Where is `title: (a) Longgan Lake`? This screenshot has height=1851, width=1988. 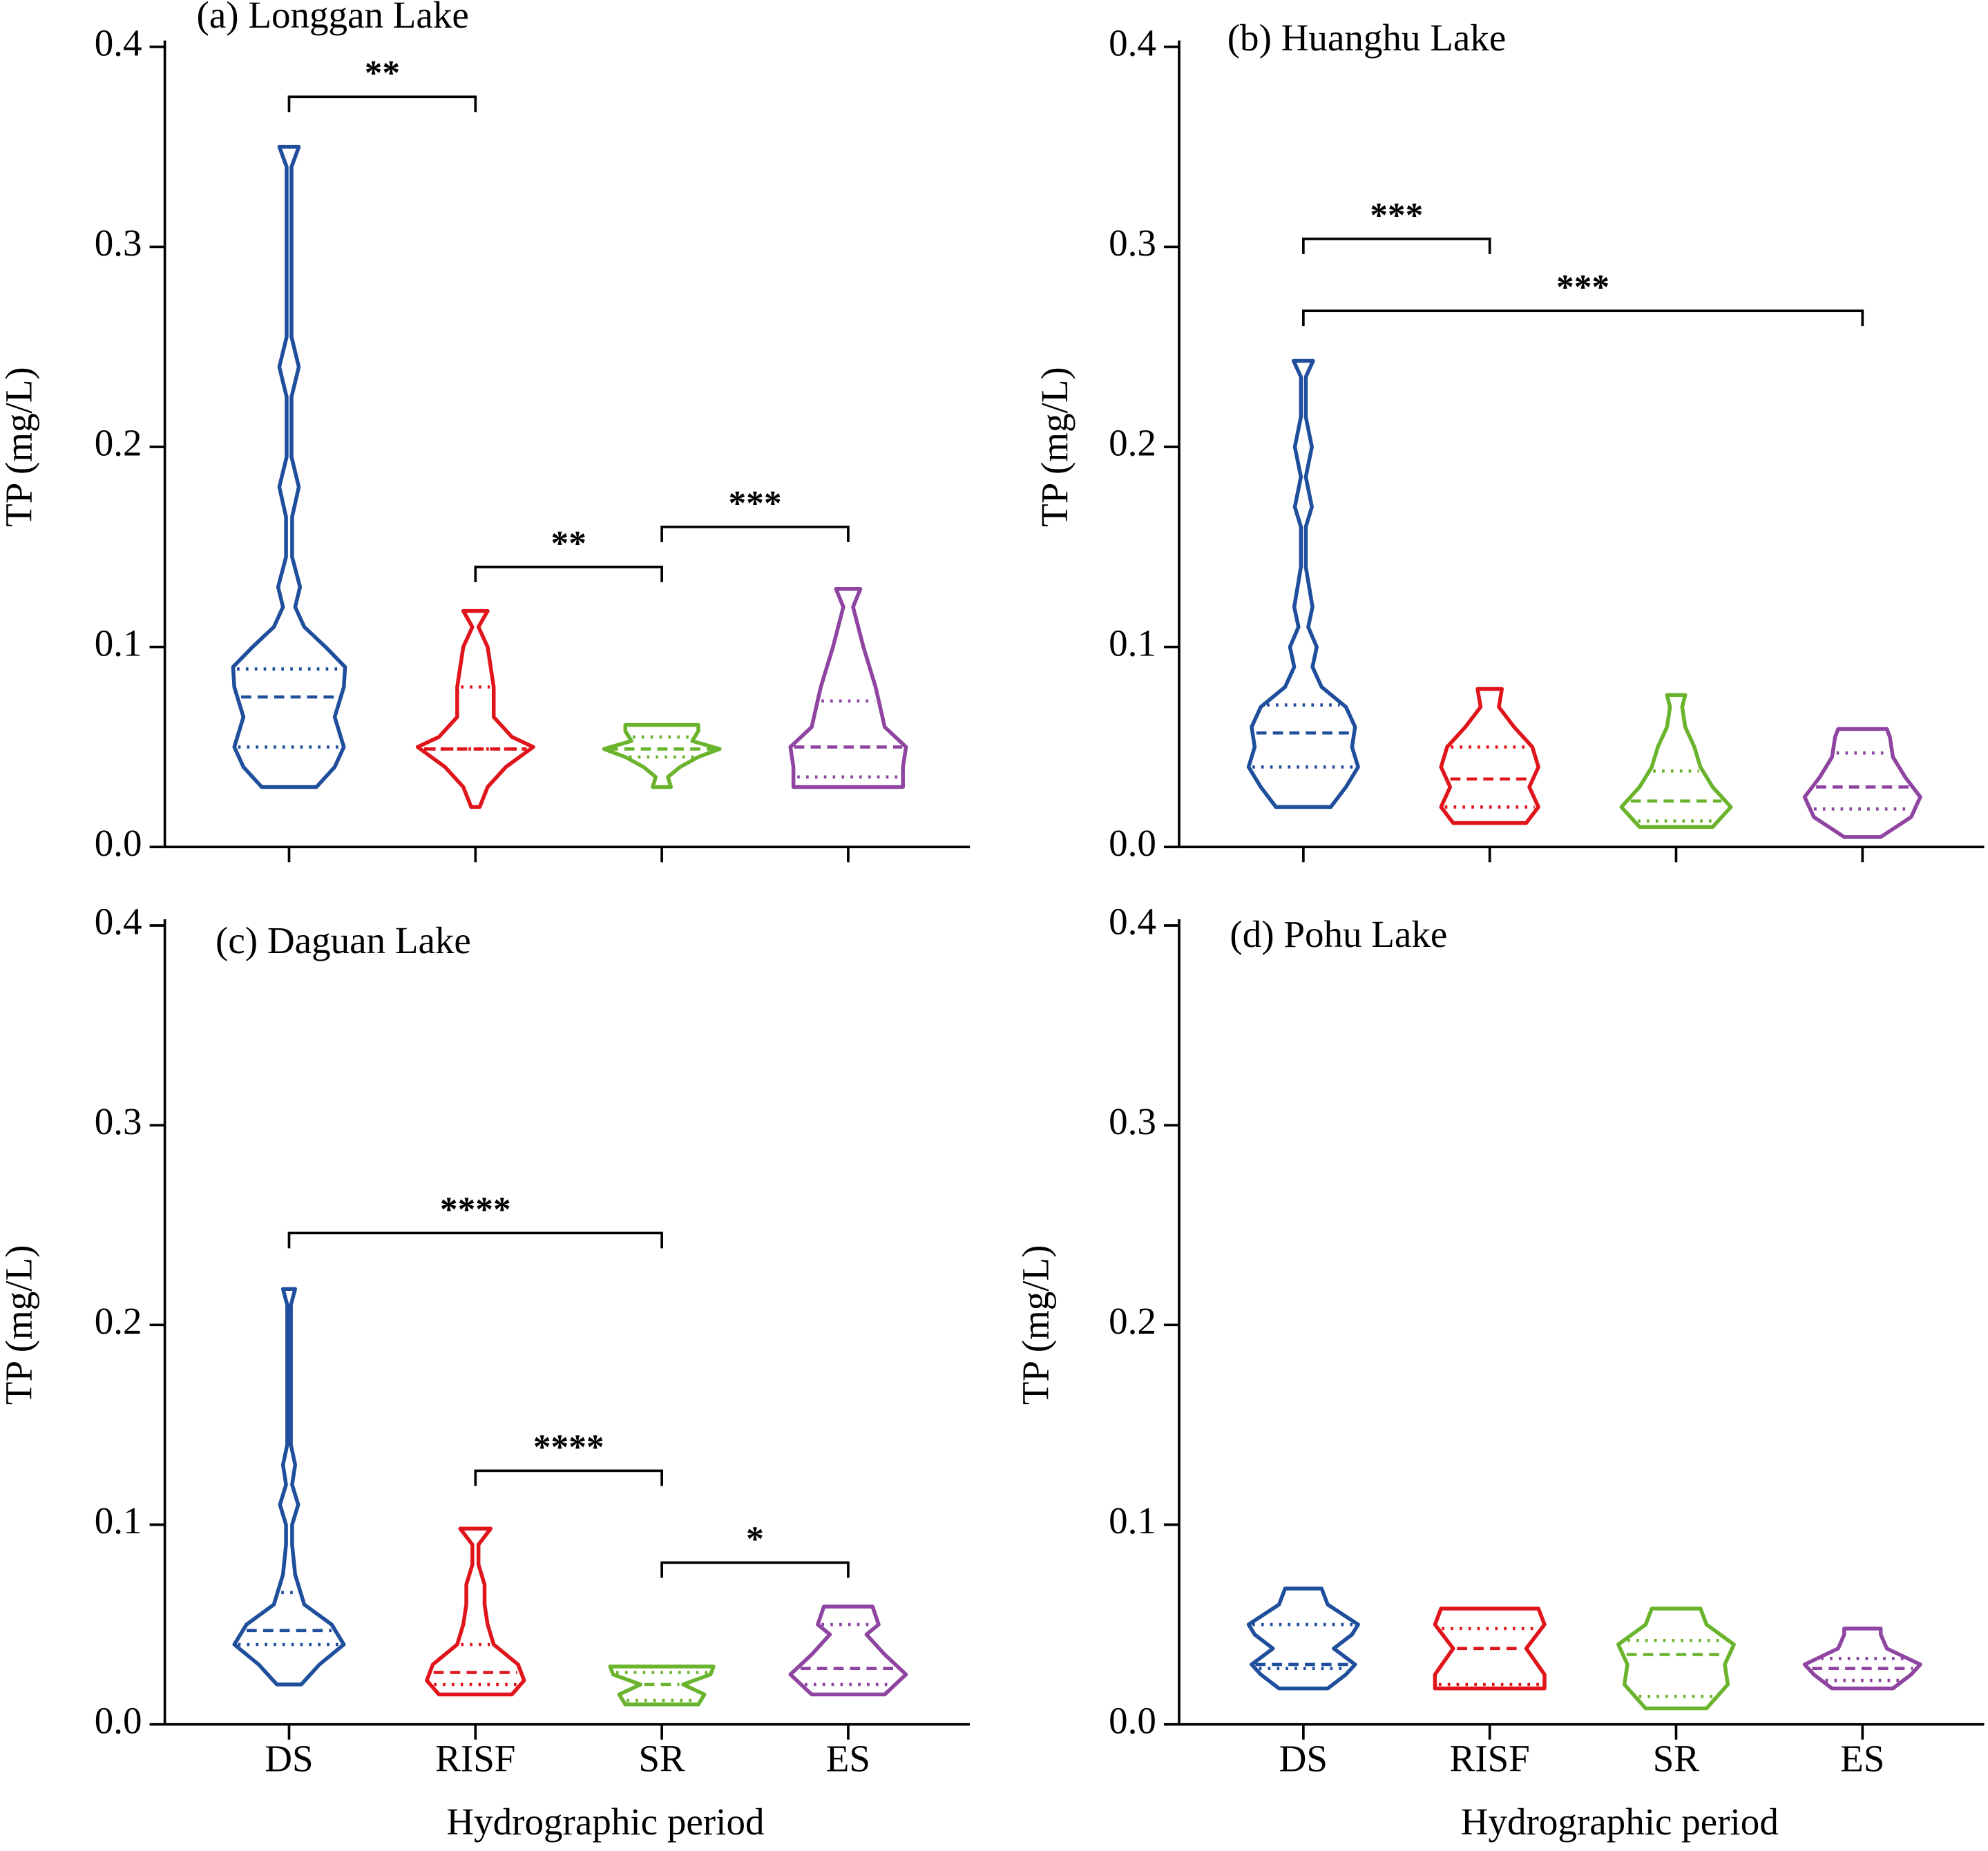 title: (a) Longgan Lake is located at coordinates (332, 18).